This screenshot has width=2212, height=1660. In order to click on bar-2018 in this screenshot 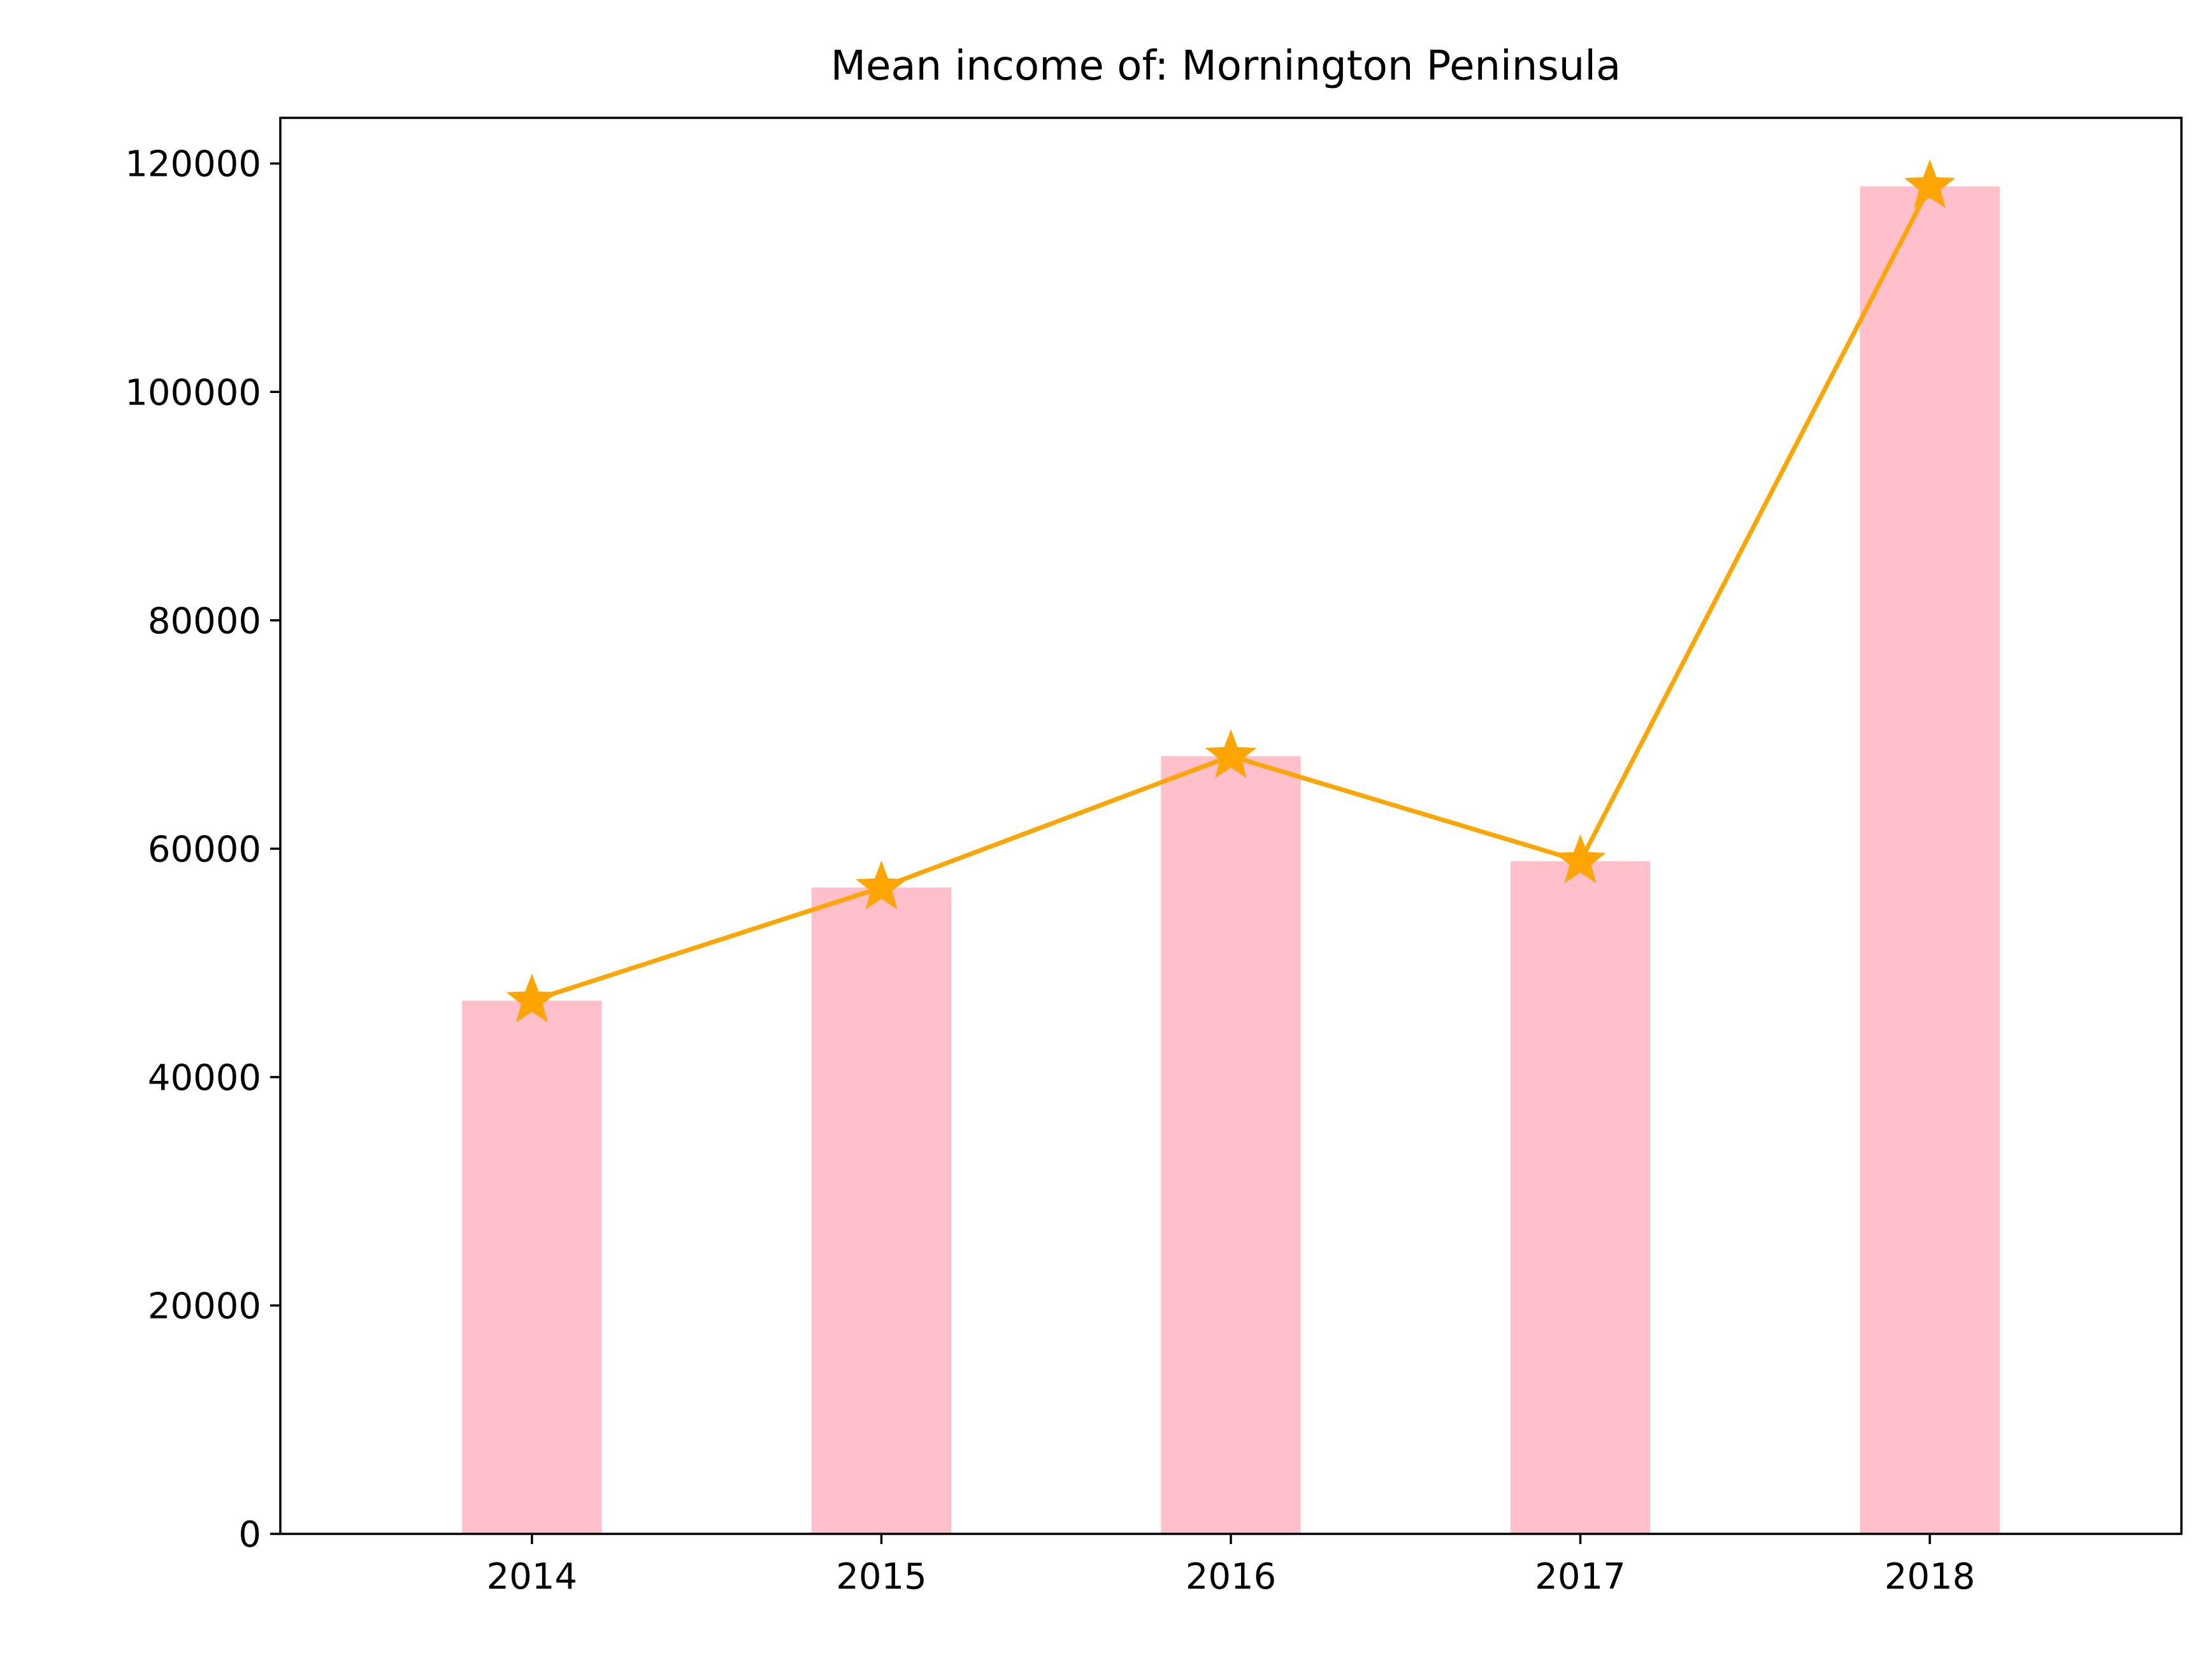, I will do `click(1930, 860)`.